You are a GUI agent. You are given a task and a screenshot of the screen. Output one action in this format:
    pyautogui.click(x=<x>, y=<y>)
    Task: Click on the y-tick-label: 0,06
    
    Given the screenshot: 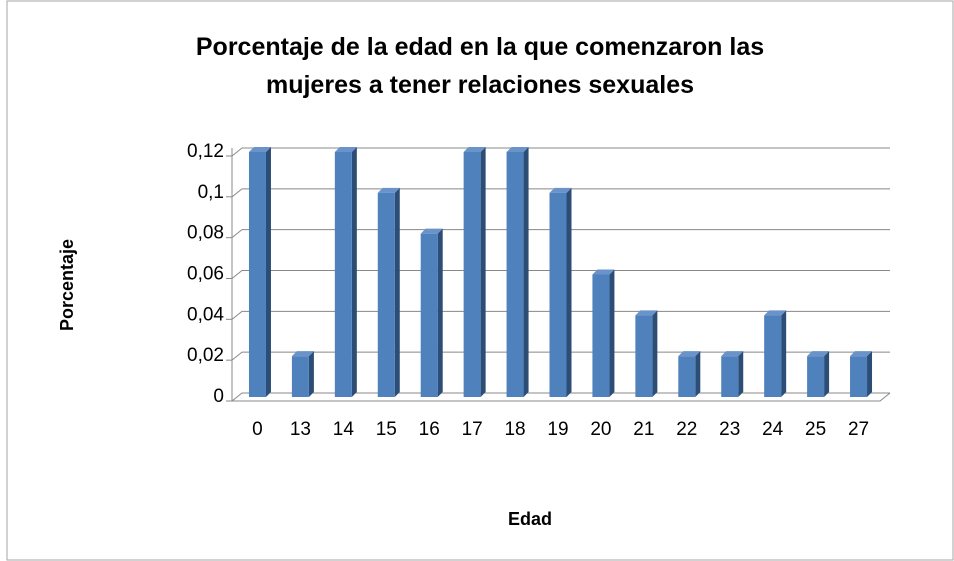 What is the action you would take?
    pyautogui.click(x=205, y=274)
    